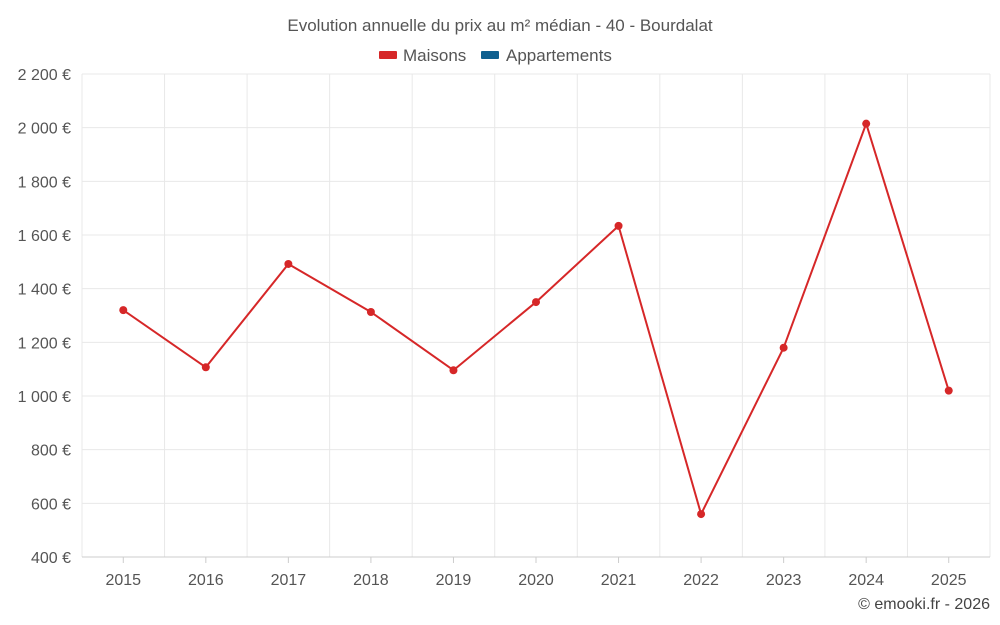 This screenshot has height=625, width=1000. Describe the element at coordinates (536, 302) in the screenshot. I see `data-point-2020` at that location.